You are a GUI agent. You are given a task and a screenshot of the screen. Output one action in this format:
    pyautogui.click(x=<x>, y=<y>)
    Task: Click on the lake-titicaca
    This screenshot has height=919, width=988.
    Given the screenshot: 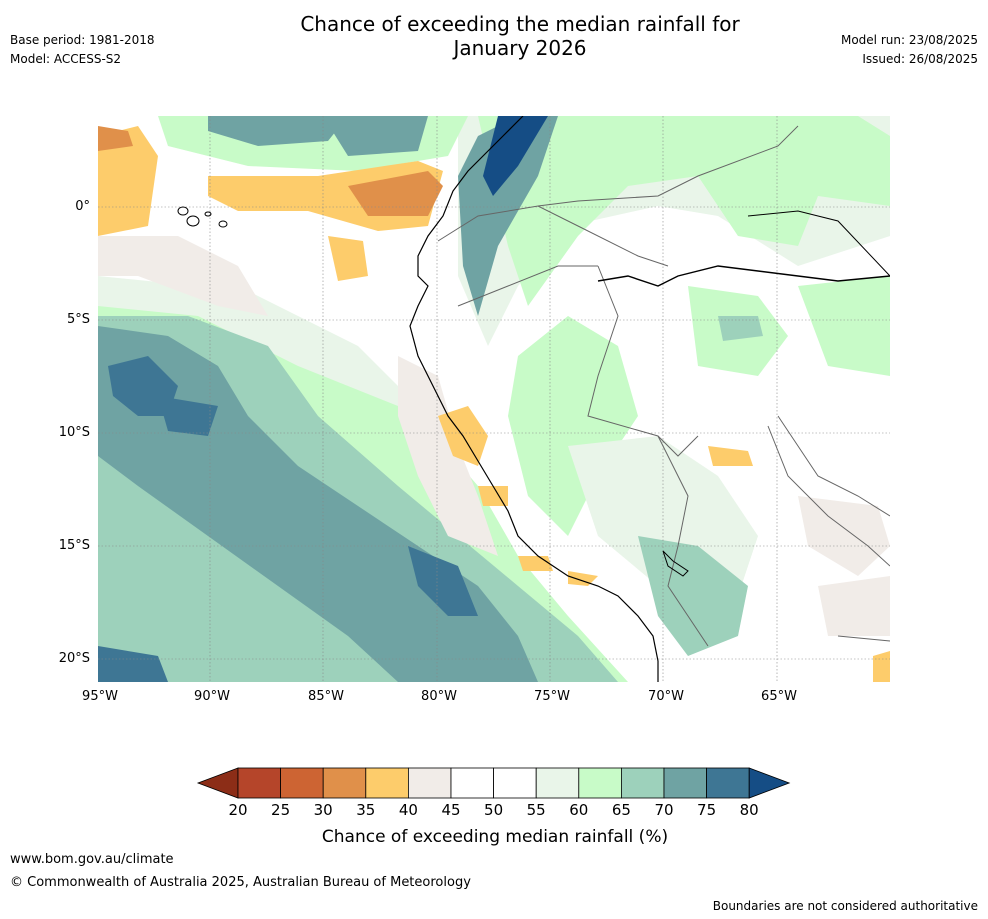 What is the action you would take?
    pyautogui.click(x=675, y=563)
    